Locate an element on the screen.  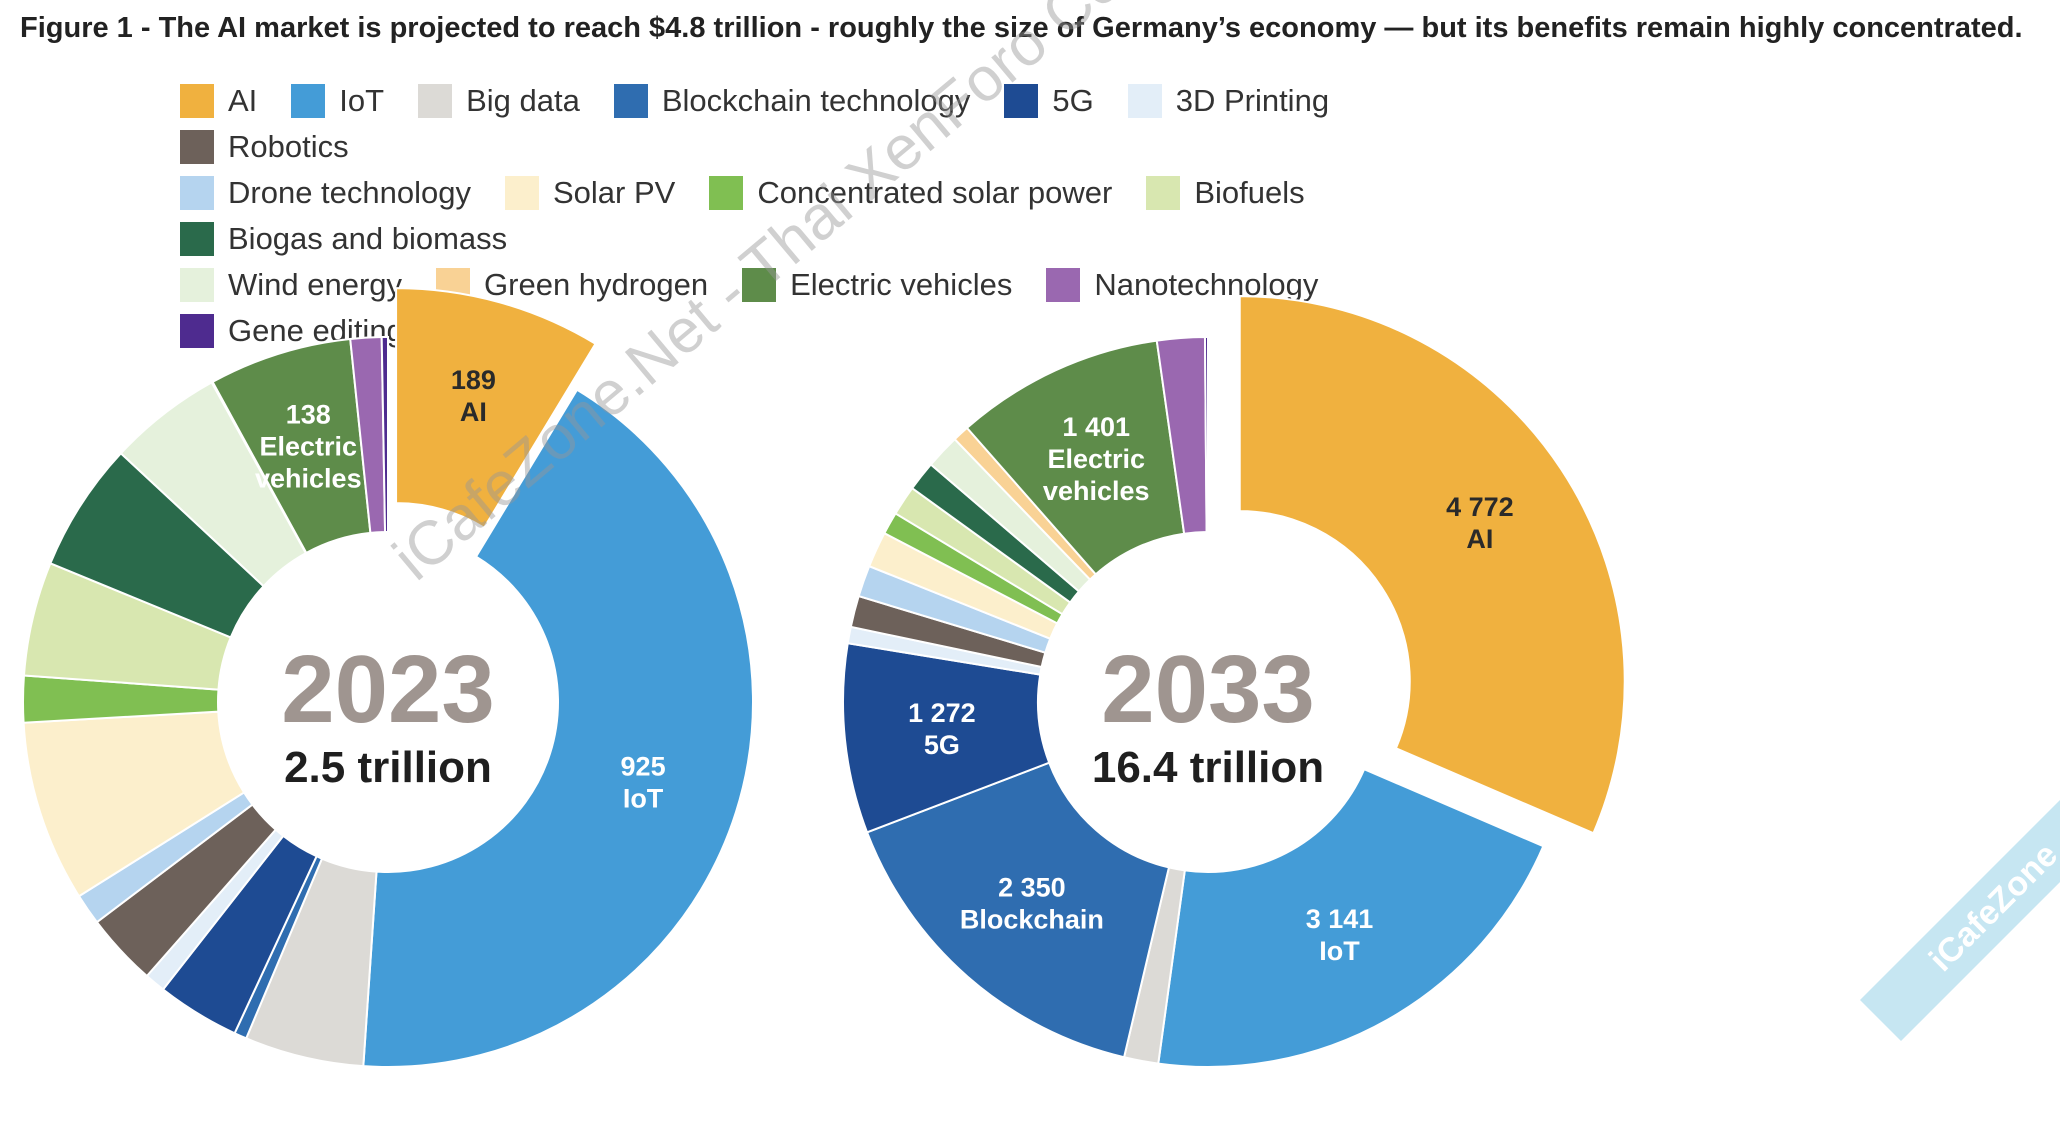
slice-label-ai: 189 AI is located at coordinates (473, 396).